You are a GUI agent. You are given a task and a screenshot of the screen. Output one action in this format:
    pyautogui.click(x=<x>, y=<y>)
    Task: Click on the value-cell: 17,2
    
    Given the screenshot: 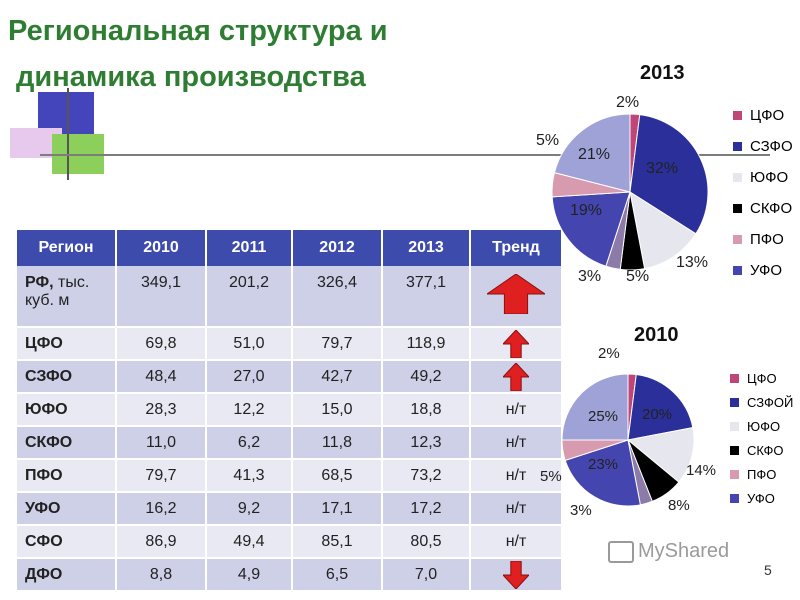 What is the action you would take?
    pyautogui.click(x=426, y=509)
    